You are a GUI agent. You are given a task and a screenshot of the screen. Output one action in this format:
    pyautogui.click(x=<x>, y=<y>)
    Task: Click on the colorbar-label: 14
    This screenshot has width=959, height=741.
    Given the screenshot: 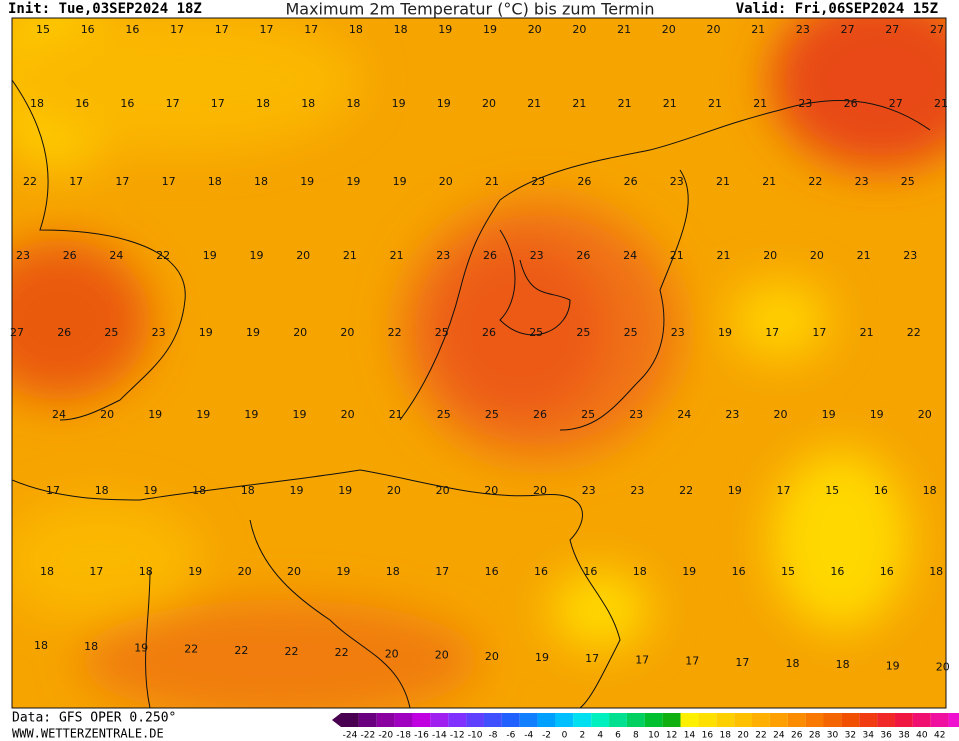 What is the action you would take?
    pyautogui.click(x=690, y=736)
    